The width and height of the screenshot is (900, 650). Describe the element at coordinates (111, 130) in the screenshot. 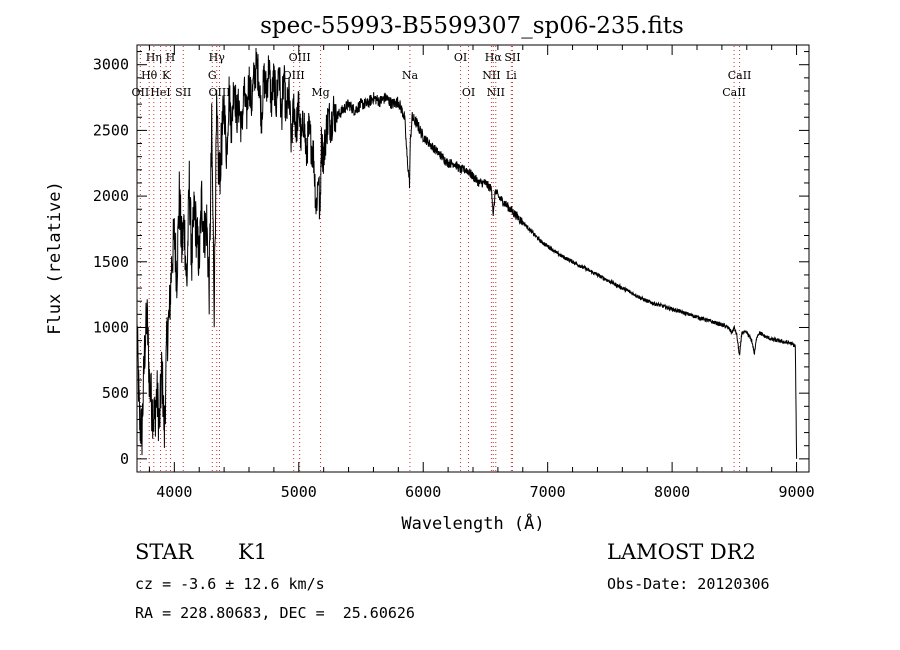

I see `y-tick-label: 2500` at that location.